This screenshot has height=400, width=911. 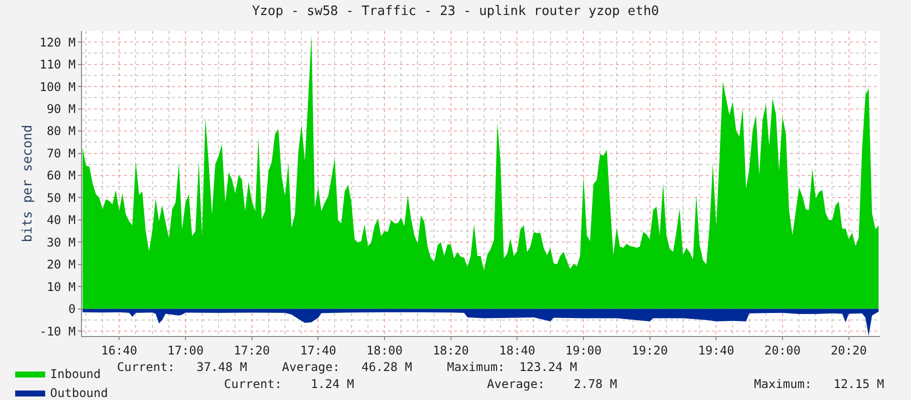 What do you see at coordinates (848, 350) in the screenshot?
I see `x-tick-label: 20:20` at bounding box center [848, 350].